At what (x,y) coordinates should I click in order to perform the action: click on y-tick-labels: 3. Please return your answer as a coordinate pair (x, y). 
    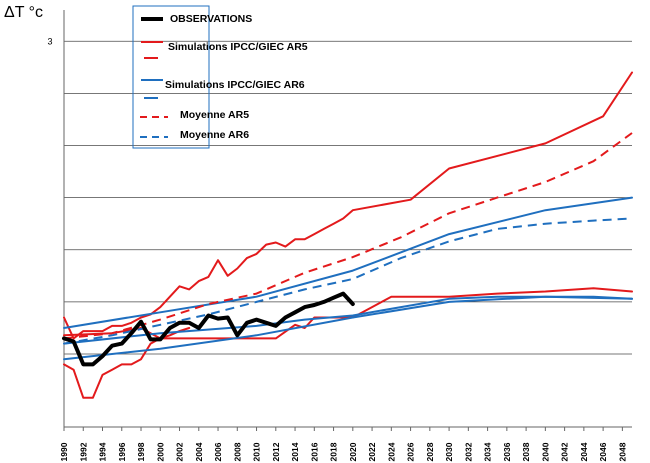
    Looking at the image, I should click on (49, 41).